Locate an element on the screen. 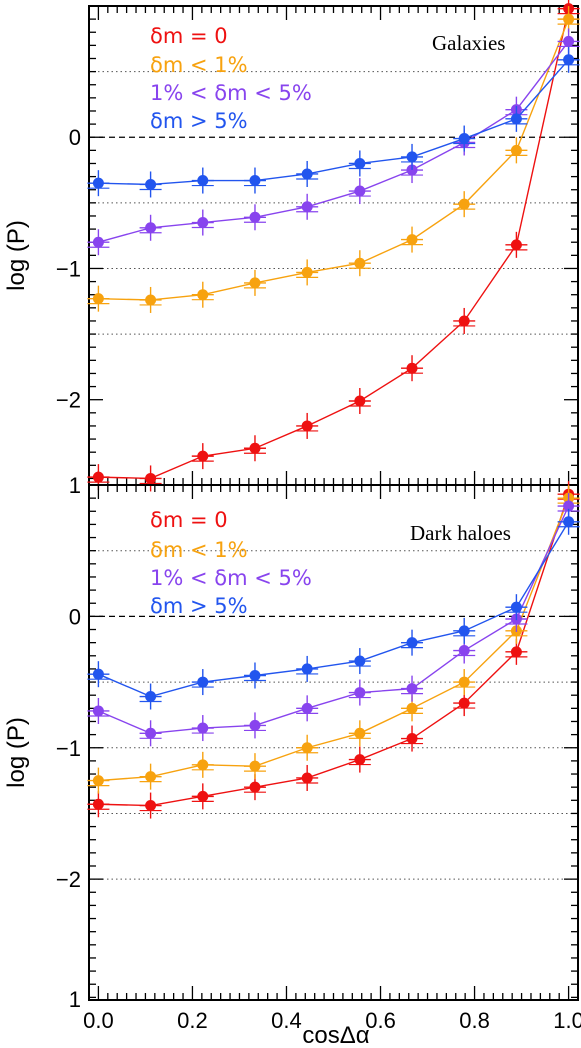 This screenshot has width=581, height=1048. panel-title: Galaxies is located at coordinates (468, 43).